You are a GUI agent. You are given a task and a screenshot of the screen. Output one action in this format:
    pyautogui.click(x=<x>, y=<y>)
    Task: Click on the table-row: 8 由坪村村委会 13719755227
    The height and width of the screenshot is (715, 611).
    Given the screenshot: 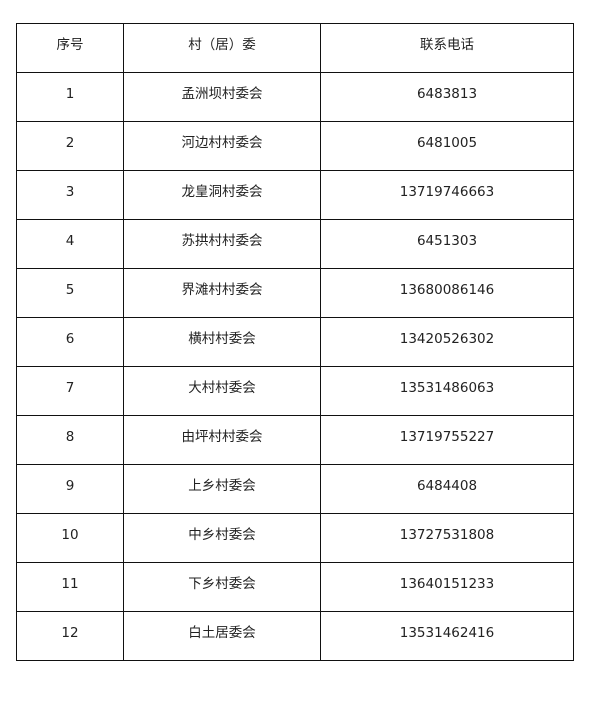 What is the action you would take?
    pyautogui.click(x=295, y=440)
    